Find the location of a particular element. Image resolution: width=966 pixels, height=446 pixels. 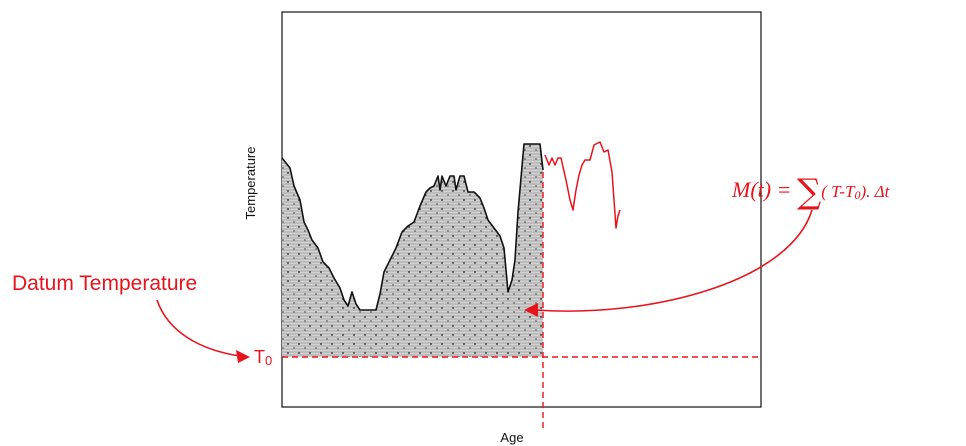

datum-arrow is located at coordinates (198, 328).